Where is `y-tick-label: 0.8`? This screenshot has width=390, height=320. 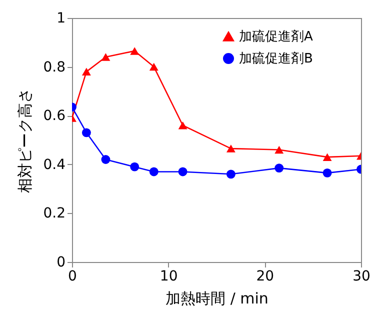
y-tick-label: 0.8 is located at coordinates (54, 67).